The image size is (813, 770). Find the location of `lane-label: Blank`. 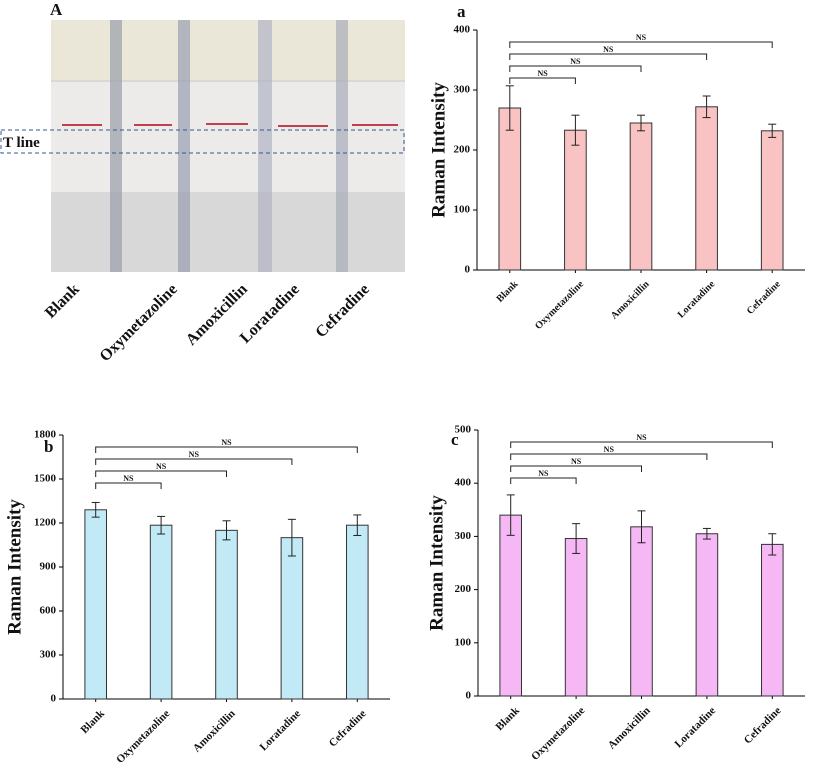

lane-label: Blank is located at coordinates (62, 301).